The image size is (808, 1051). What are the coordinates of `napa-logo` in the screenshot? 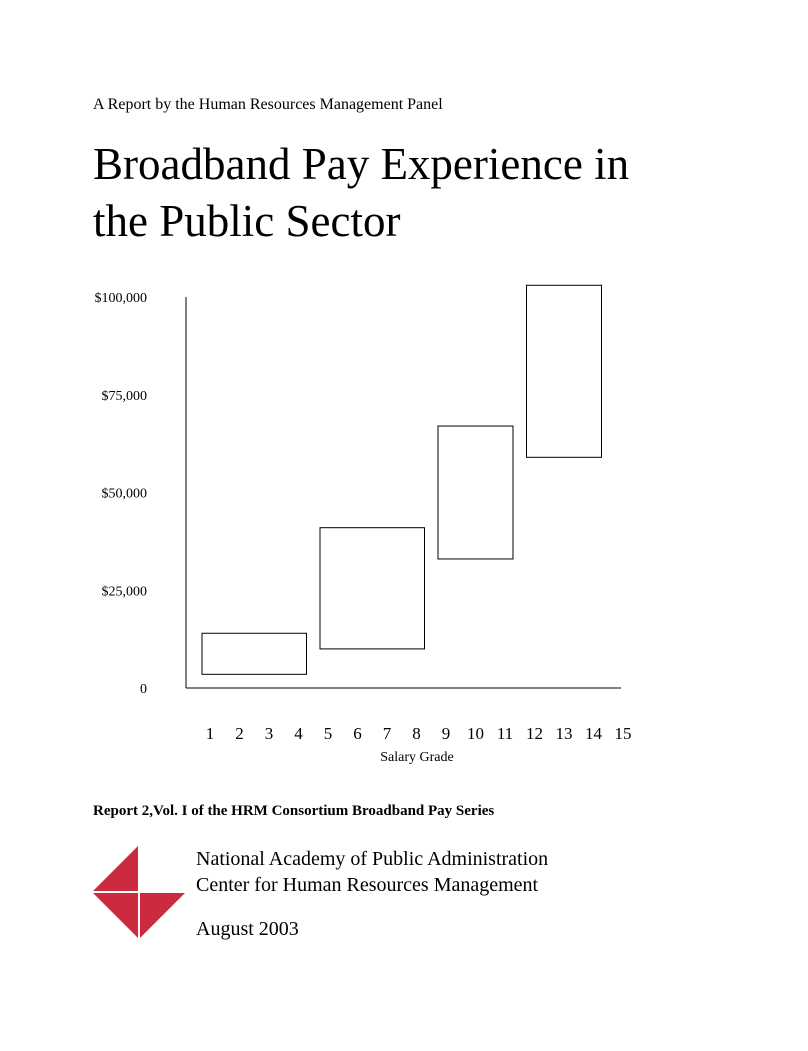 It's located at (139, 892).